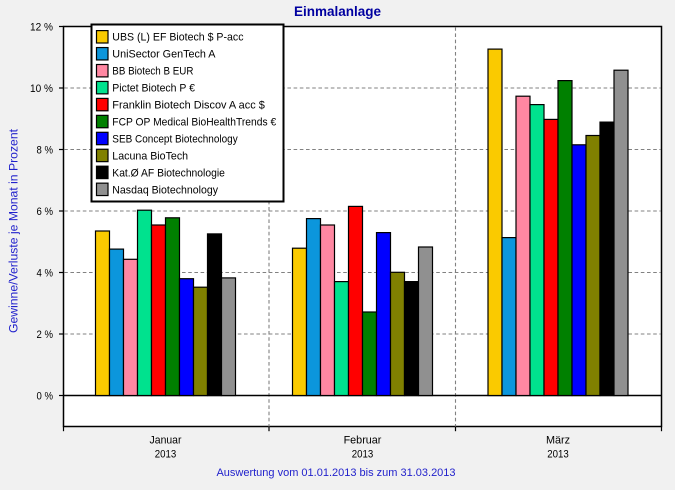 Image resolution: width=675 pixels, height=490 pixels. What do you see at coordinates (194, 122) in the screenshot?
I see `svg-text:FCP OP Medical BioHealthTrends: FCP OP Medical BioHealthTrends €` at bounding box center [194, 122].